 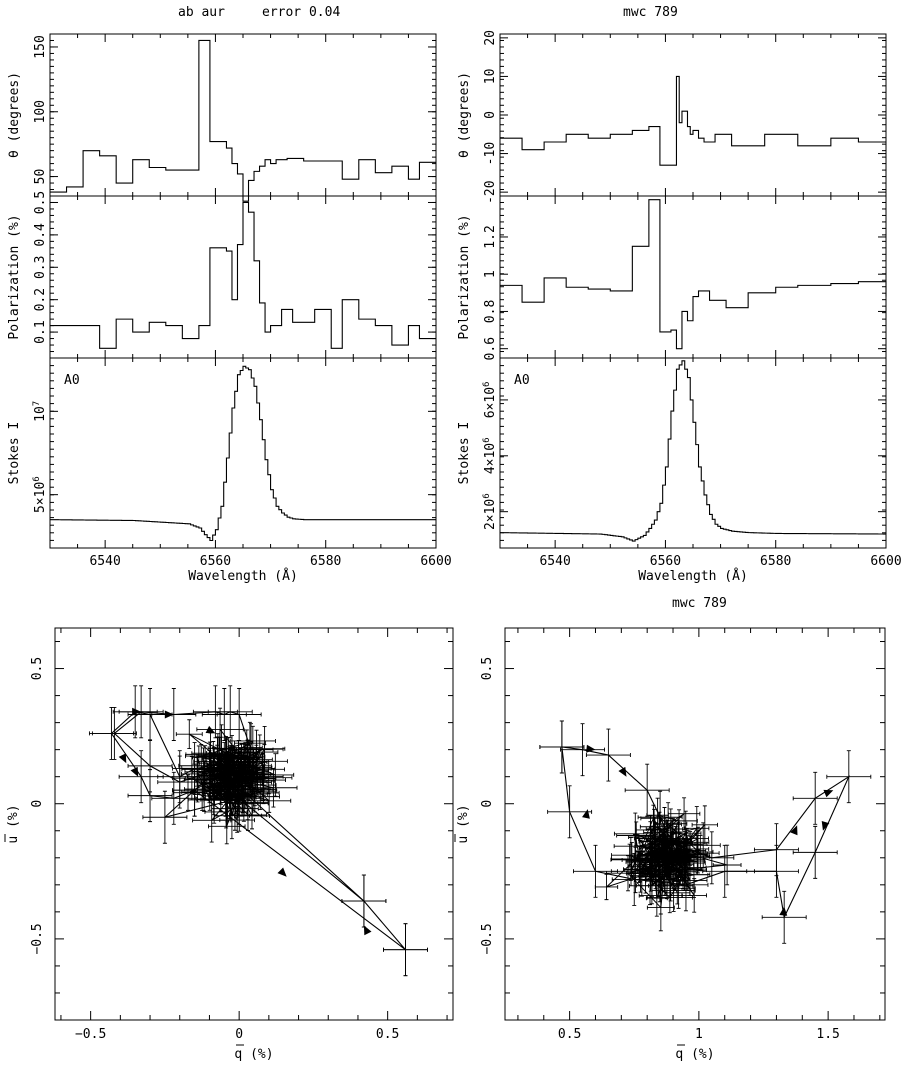 What do you see at coordinates (40, 331) in the screenshot?
I see `abaur-pol-ytick-label: 0.1` at bounding box center [40, 331].